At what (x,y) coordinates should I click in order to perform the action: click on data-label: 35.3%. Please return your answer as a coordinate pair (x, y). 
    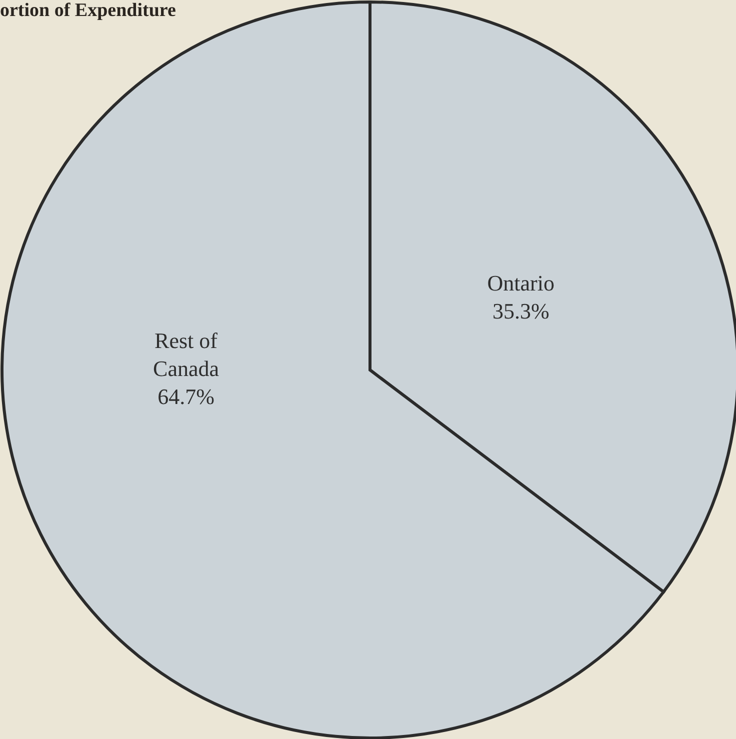
    Looking at the image, I should click on (521, 310).